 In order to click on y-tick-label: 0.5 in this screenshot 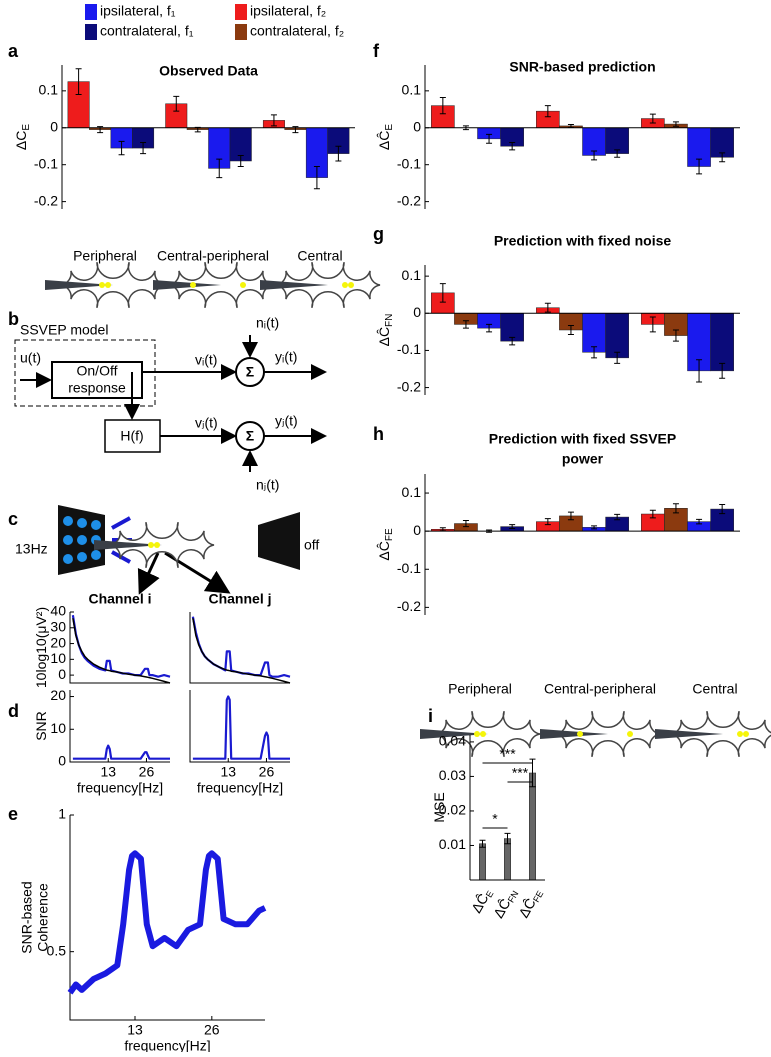, I will do `click(57, 950)`.